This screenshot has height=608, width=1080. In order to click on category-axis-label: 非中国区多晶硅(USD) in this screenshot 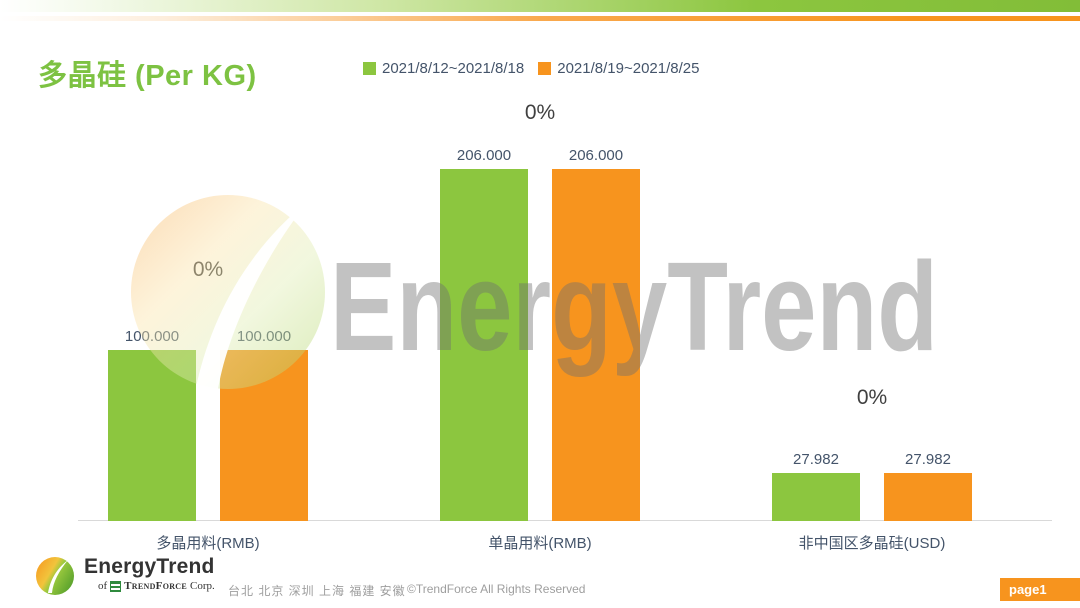, I will do `click(872, 543)`.